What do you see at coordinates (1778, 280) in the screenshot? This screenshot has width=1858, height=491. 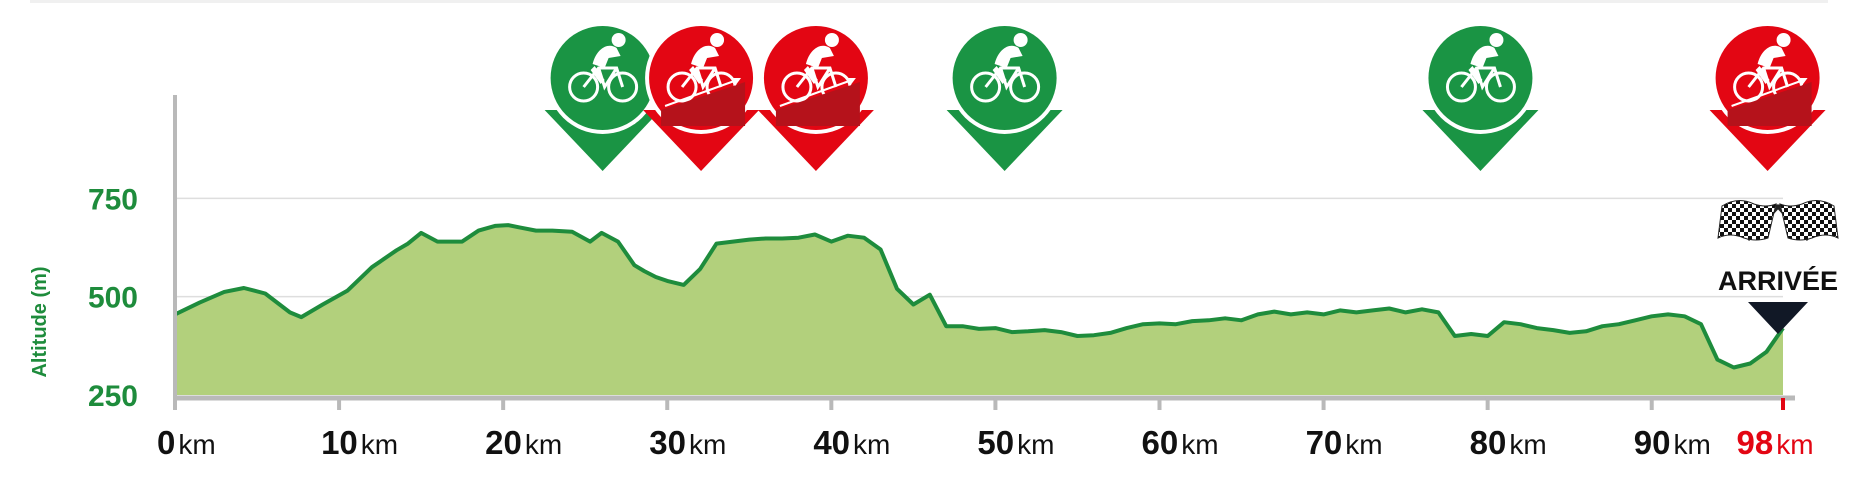 I see `finish-label: ARRIVÉE` at bounding box center [1778, 280].